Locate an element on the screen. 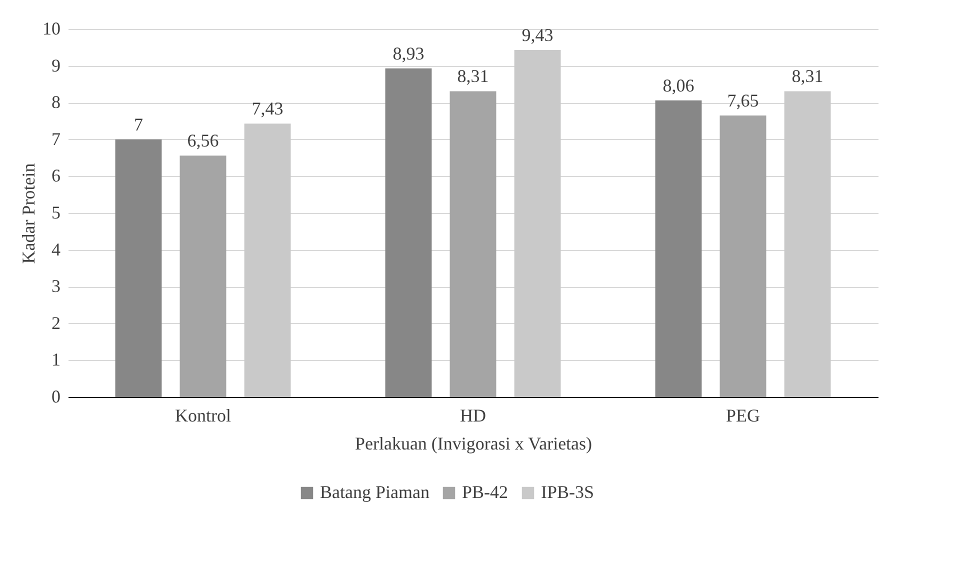 This screenshot has height=579, width=957. x-tick-label: PEG is located at coordinates (743, 416).